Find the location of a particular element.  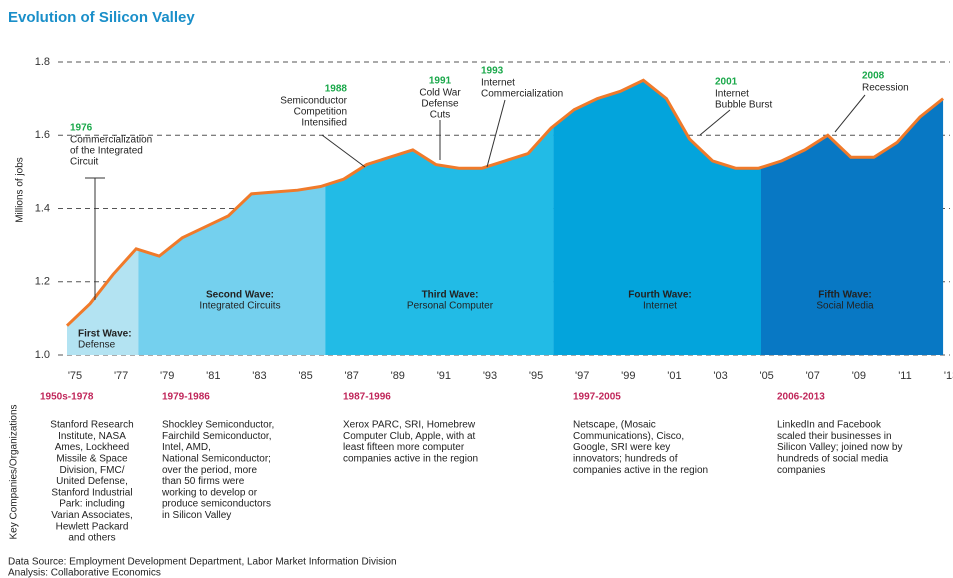

x-tick-label: '95 is located at coordinates (536, 376).